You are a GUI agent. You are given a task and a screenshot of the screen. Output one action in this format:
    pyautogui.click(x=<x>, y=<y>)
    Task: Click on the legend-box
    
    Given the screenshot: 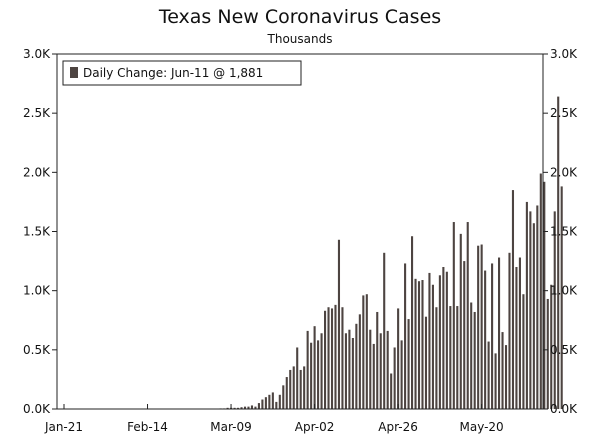 What is the action you would take?
    pyautogui.click(x=182, y=73)
    